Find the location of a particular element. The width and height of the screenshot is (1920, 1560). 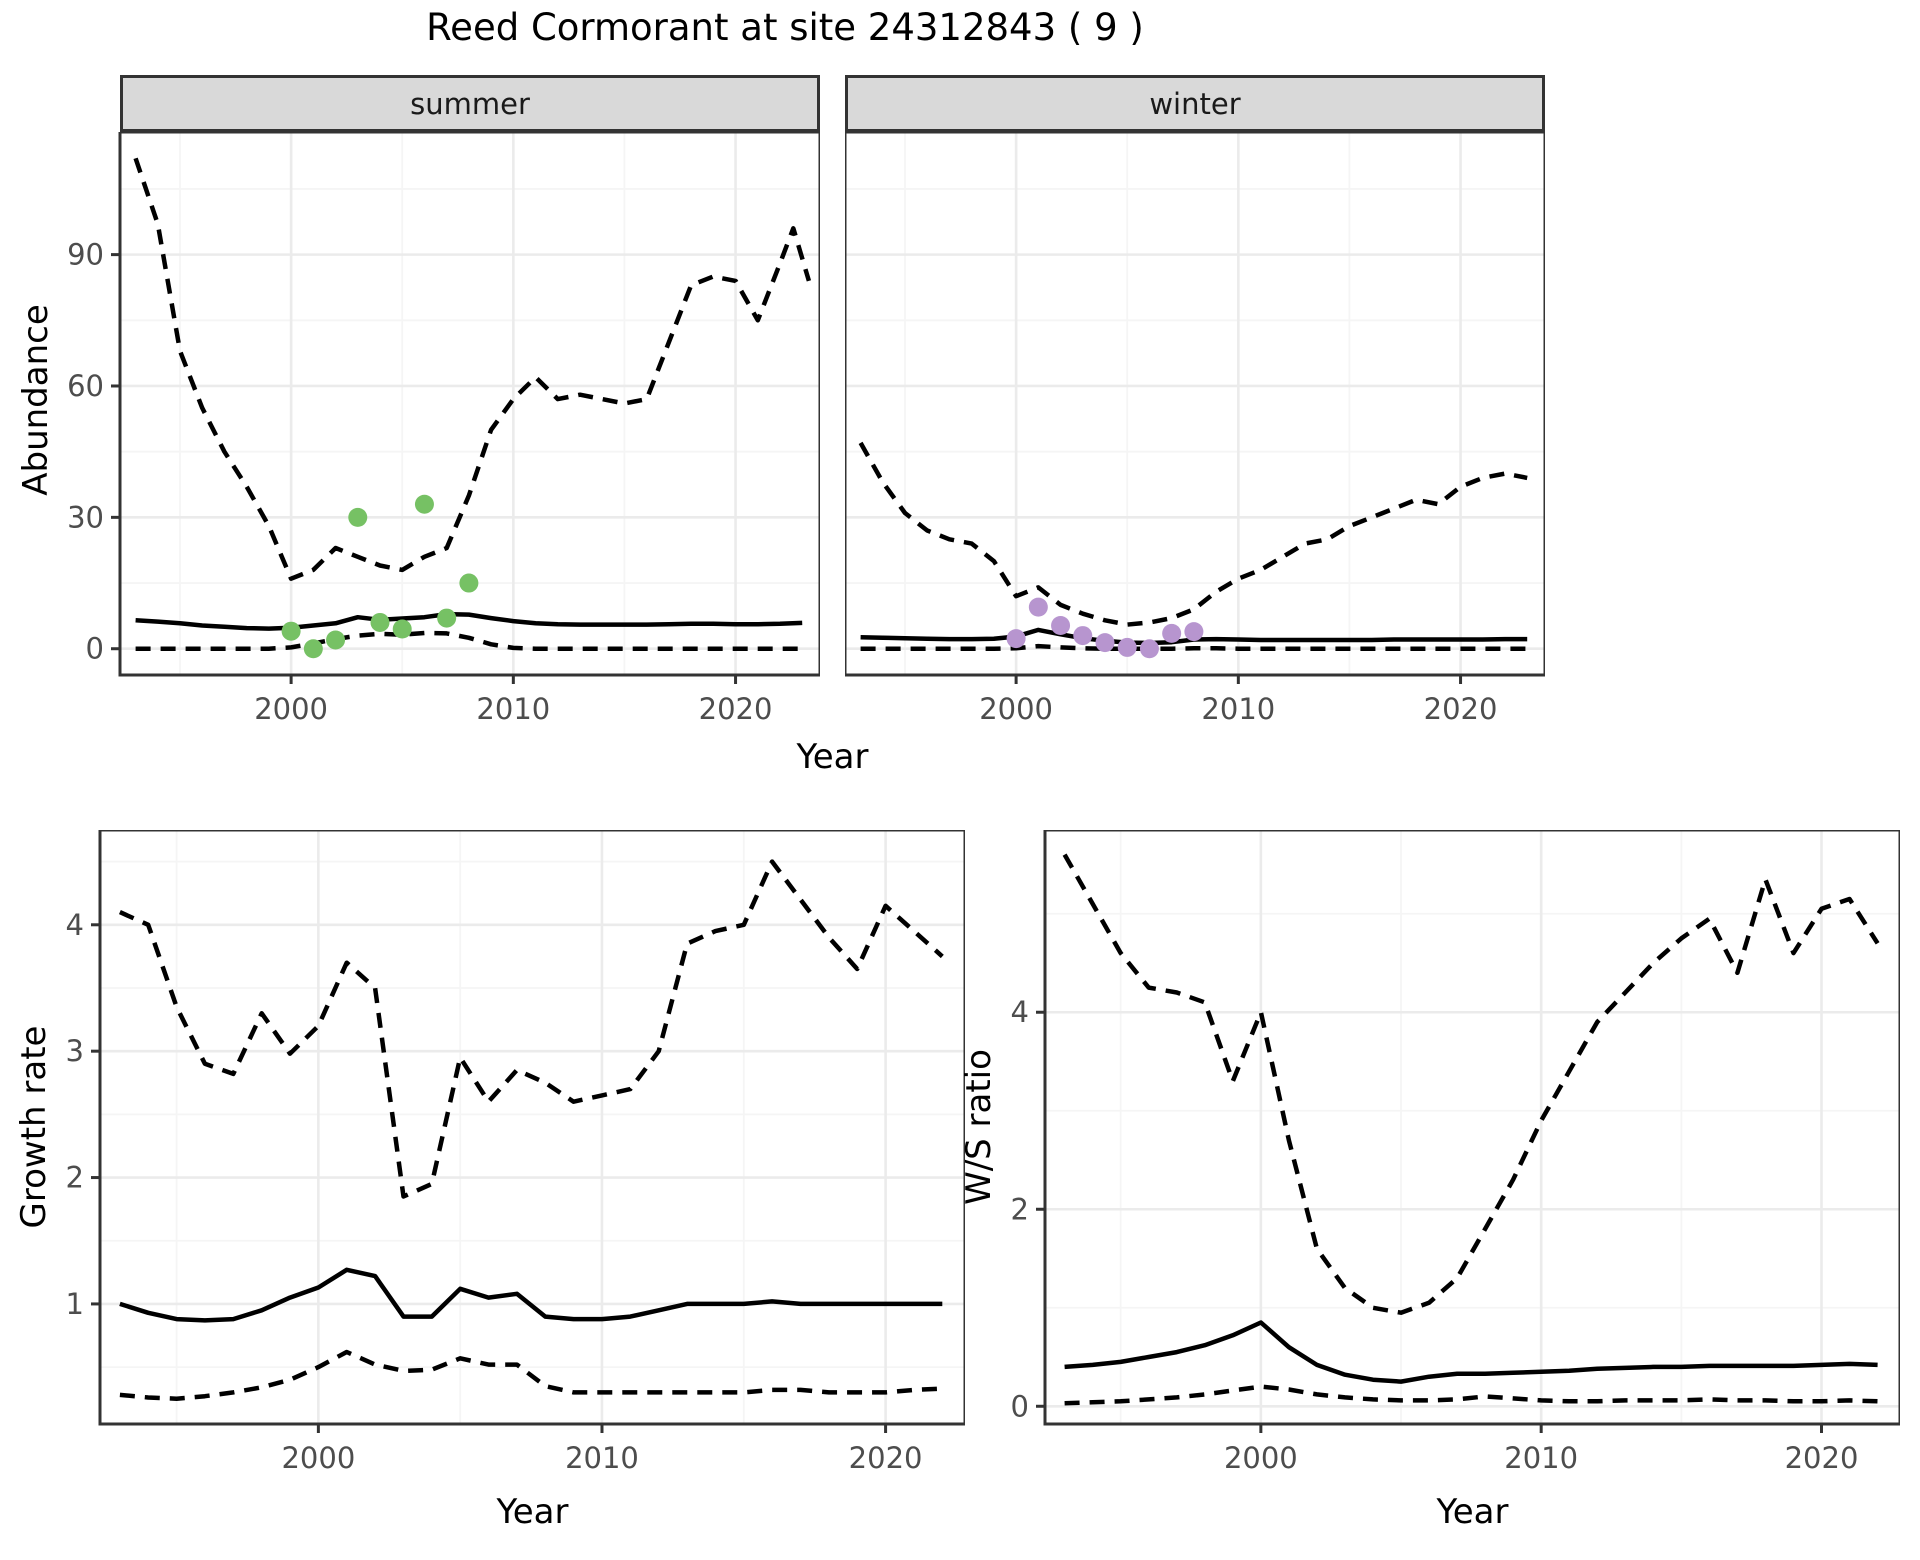

x-axis-label-top: Year is located at coordinates (832, 757).